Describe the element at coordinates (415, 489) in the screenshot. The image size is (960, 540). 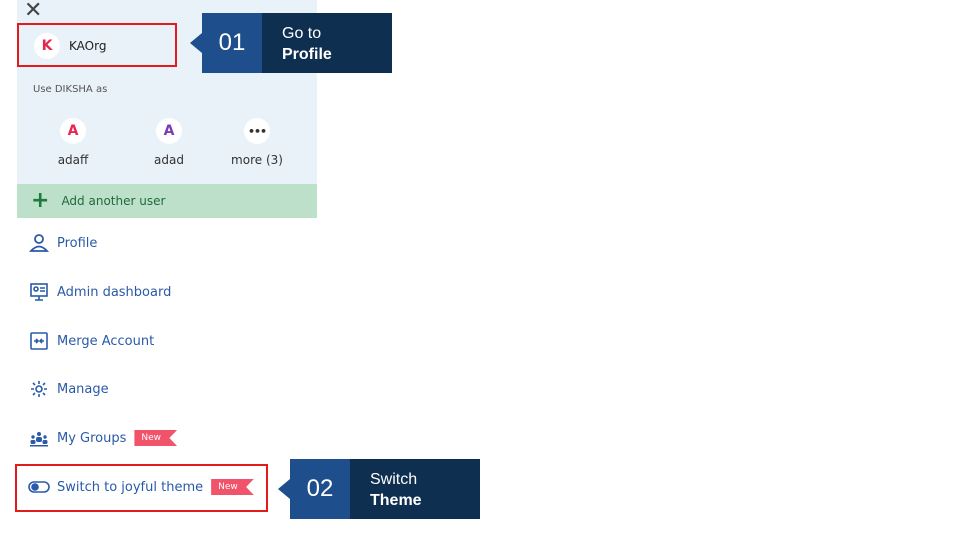
I see `callout-description: Switch Theme` at that location.